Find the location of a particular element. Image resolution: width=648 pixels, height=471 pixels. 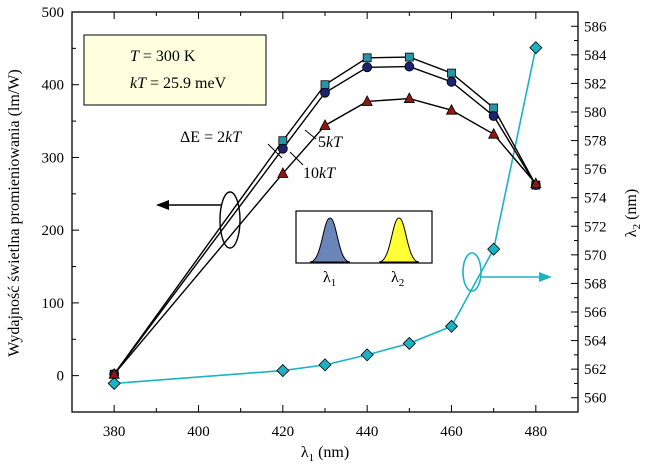

right-y-tick-label: 578 is located at coordinates (595, 142).